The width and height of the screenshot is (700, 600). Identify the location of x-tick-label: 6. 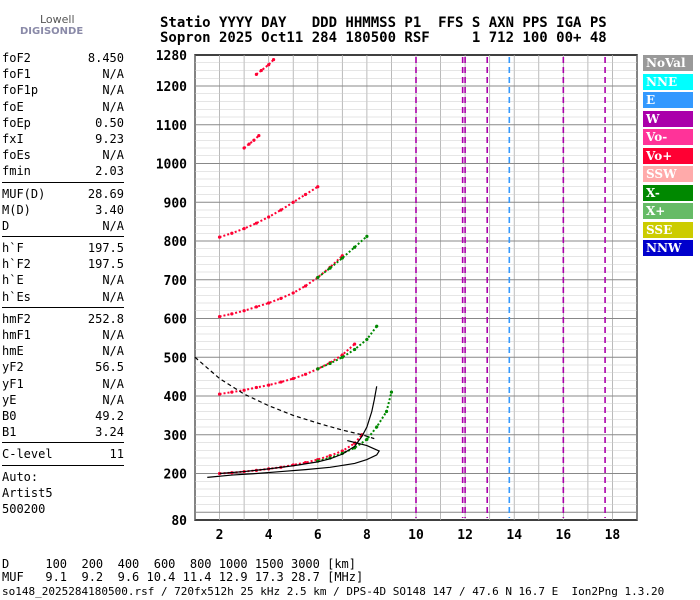
(318, 535).